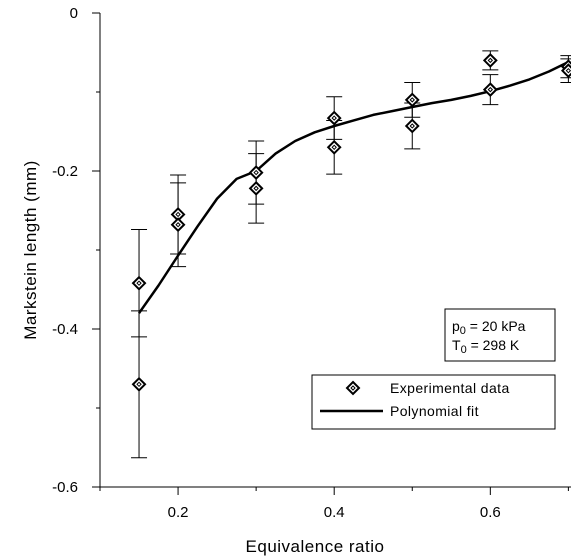 The image size is (571, 559). What do you see at coordinates (65, 329) in the screenshot?
I see `y-tick-label: -0.4` at bounding box center [65, 329].